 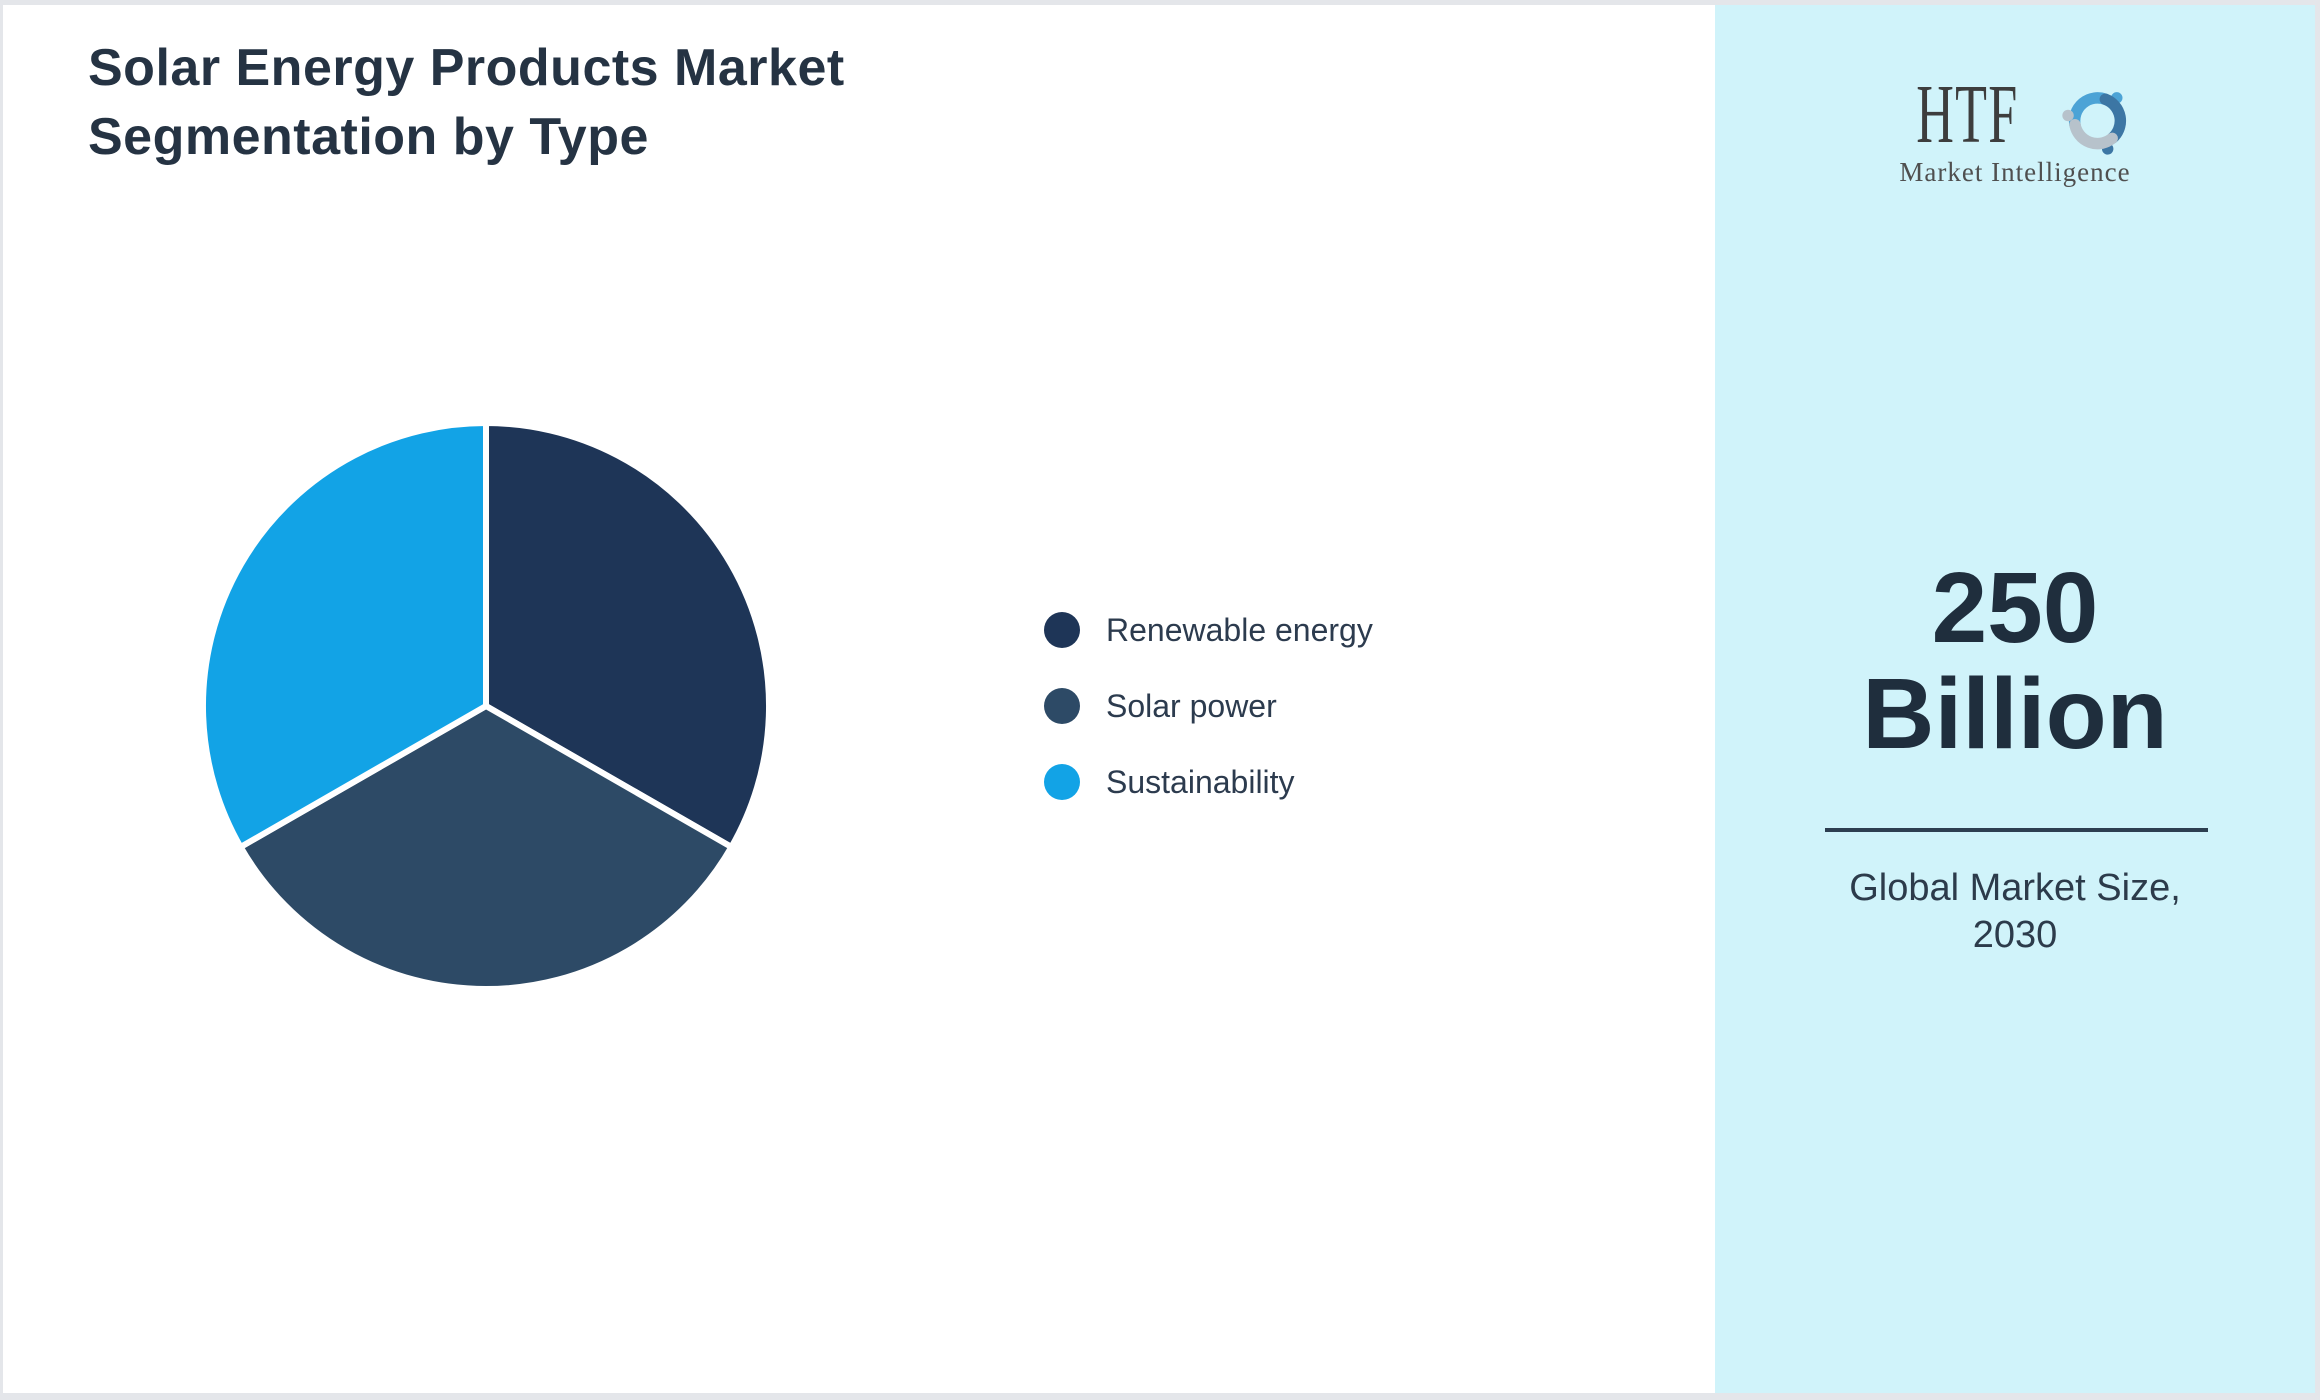 What do you see at coordinates (2015, 912) in the screenshot?
I see `market-size-label: Global Market Size, 2030` at bounding box center [2015, 912].